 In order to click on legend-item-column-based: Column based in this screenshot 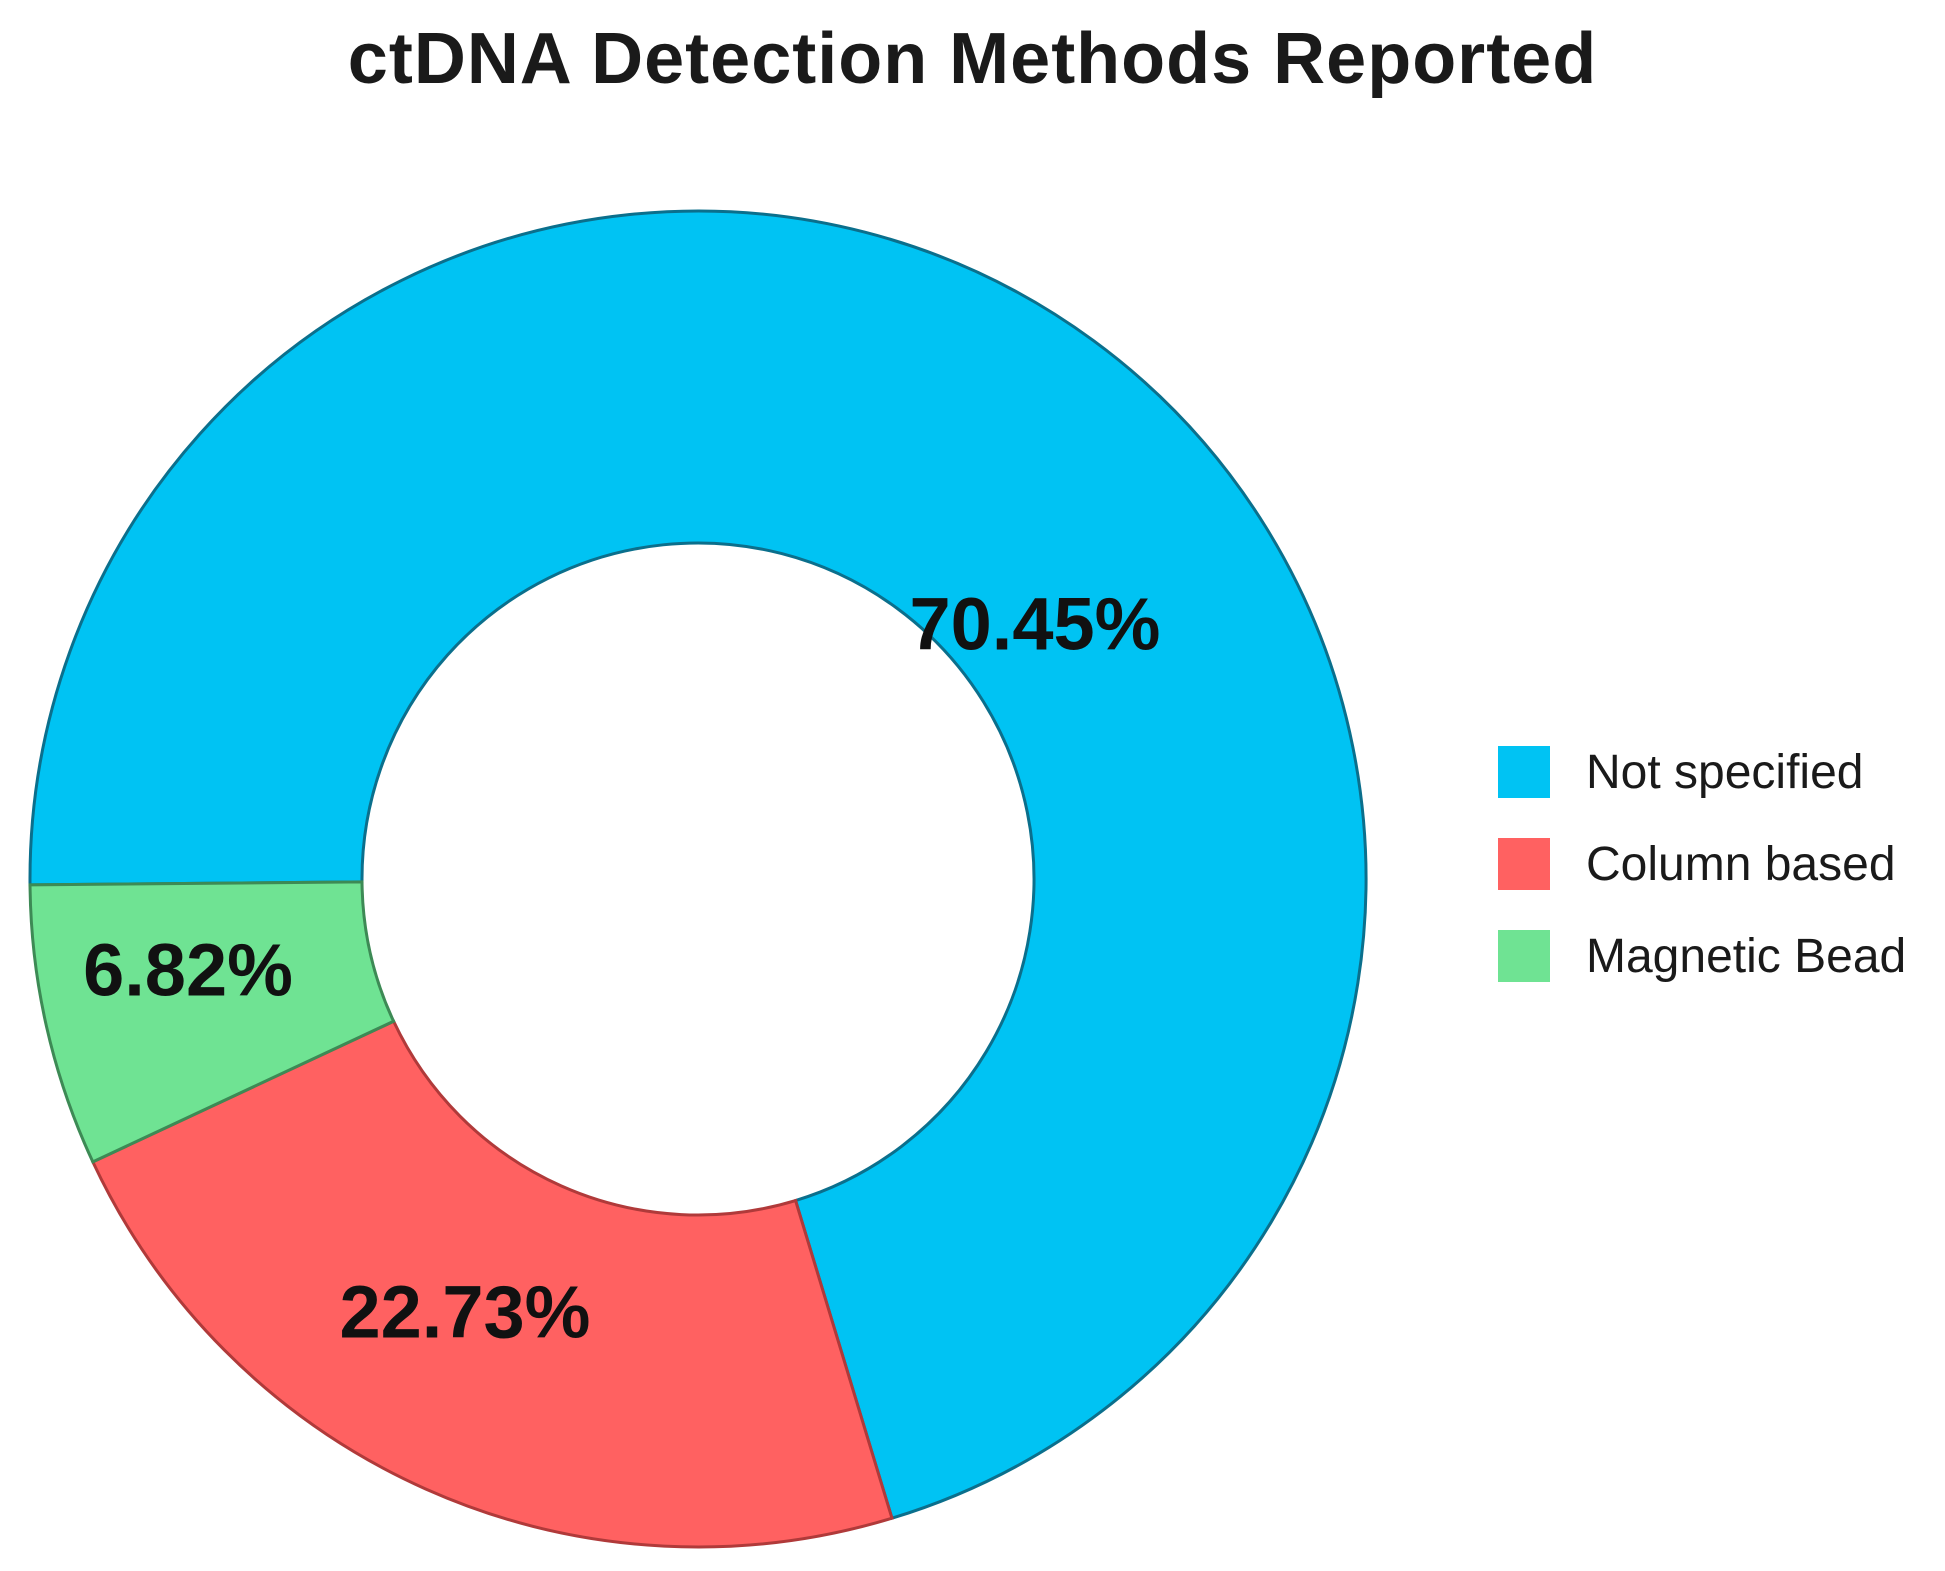, I will do `click(1702, 864)`.